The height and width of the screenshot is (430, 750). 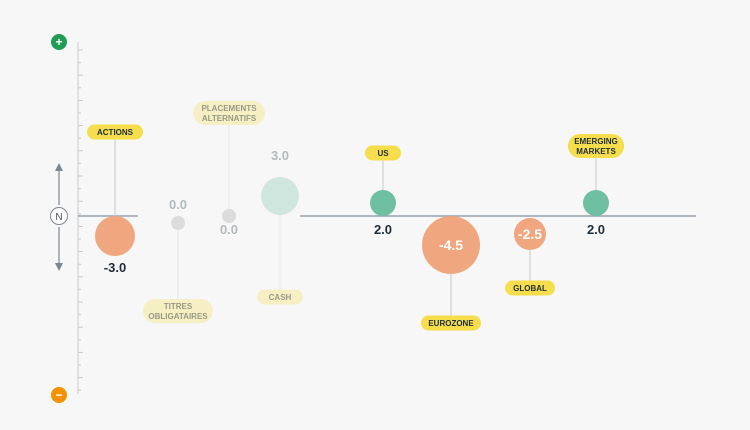 I want to click on tag-label-emerging-markets: MARKETS, so click(x=596, y=151).